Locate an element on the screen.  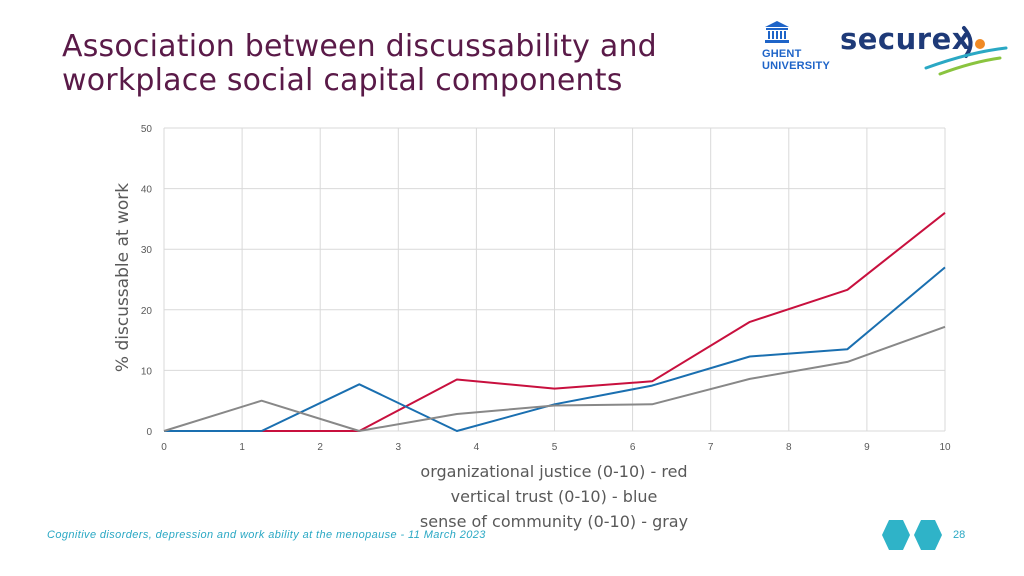
securex-logo: securex is located at coordinates (925, 52).